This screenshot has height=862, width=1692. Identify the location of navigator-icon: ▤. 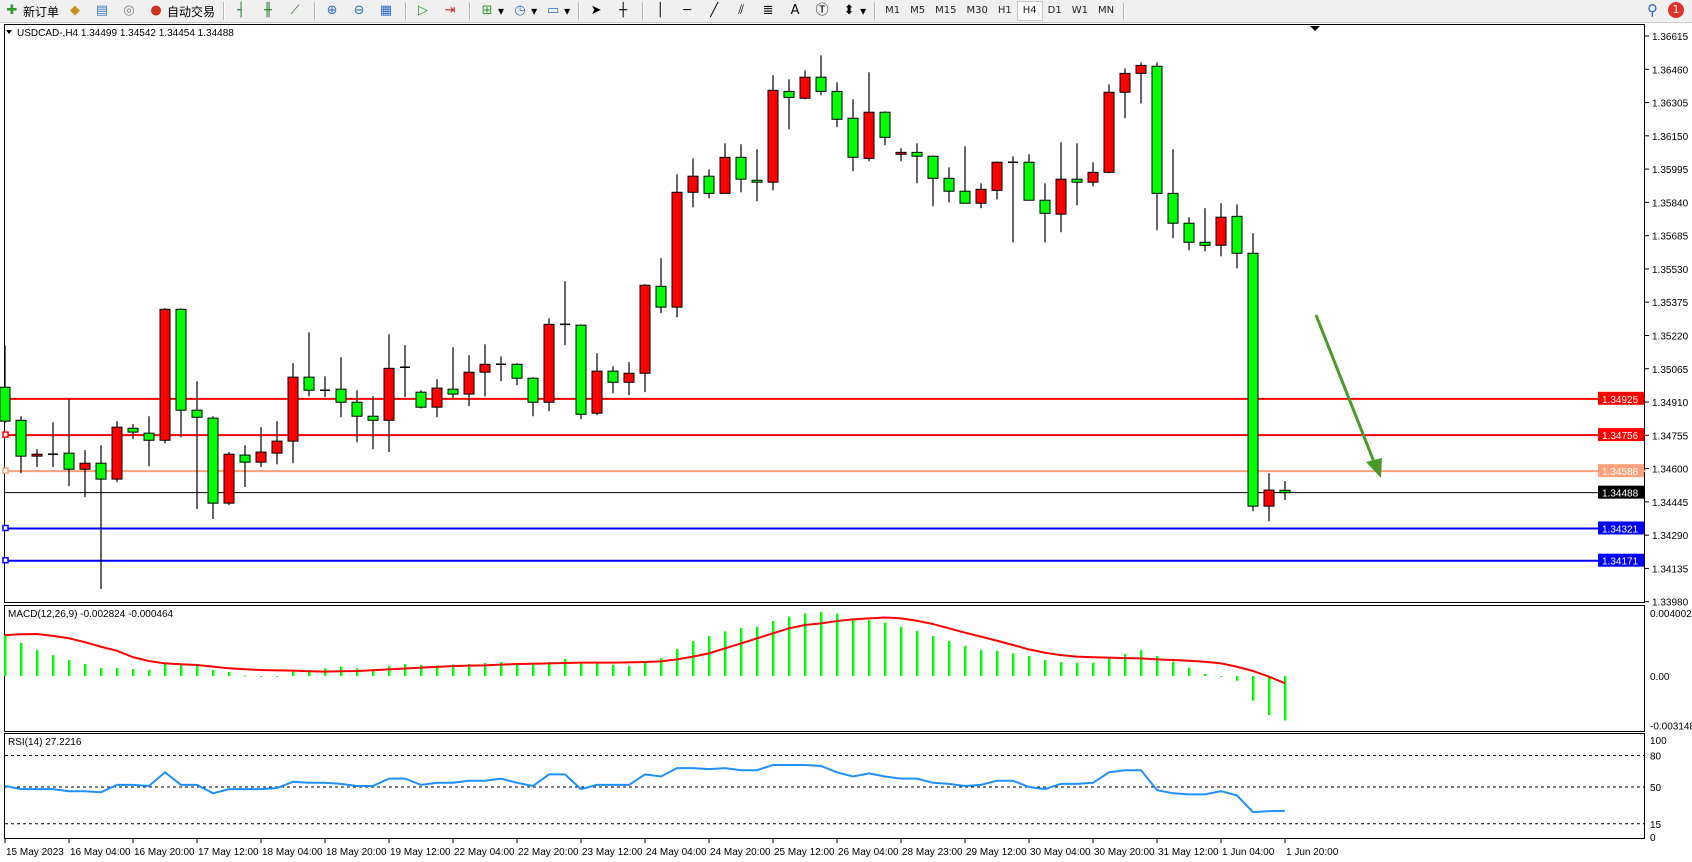
(102, 10).